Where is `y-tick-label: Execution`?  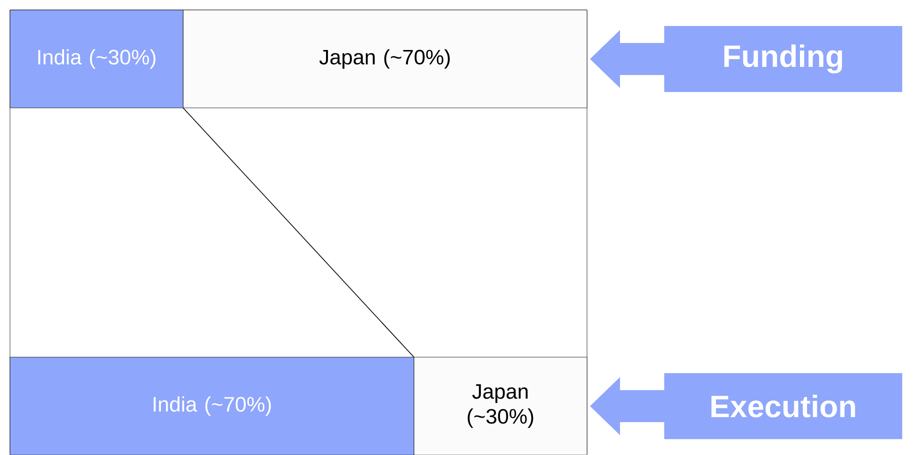
y-tick-label: Execution is located at coordinates (783, 406).